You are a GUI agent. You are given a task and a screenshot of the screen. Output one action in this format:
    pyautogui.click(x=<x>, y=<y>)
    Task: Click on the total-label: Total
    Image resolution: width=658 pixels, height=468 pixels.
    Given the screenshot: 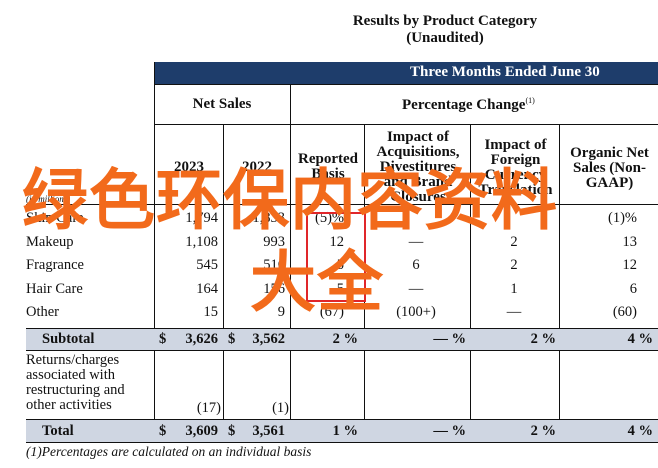 What is the action you would take?
    pyautogui.click(x=58, y=431)
    